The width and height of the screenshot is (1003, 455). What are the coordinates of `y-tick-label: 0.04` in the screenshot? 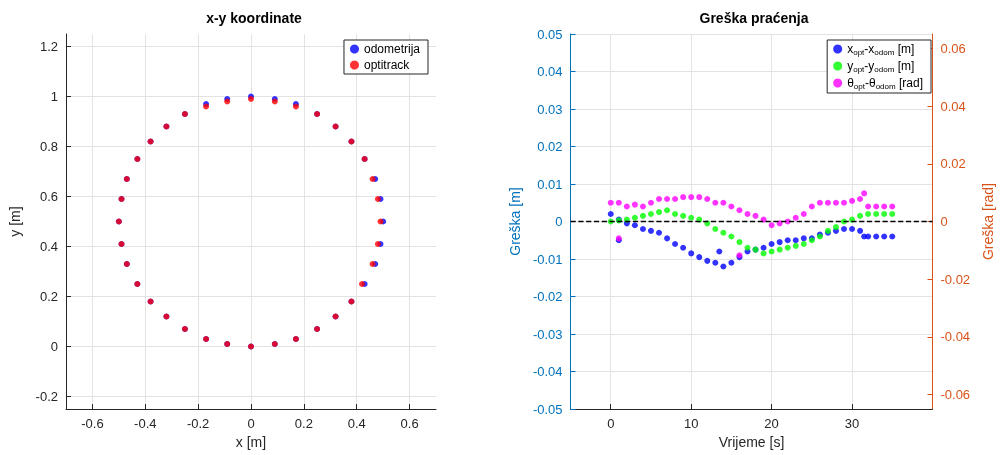 It's located at (550, 71).